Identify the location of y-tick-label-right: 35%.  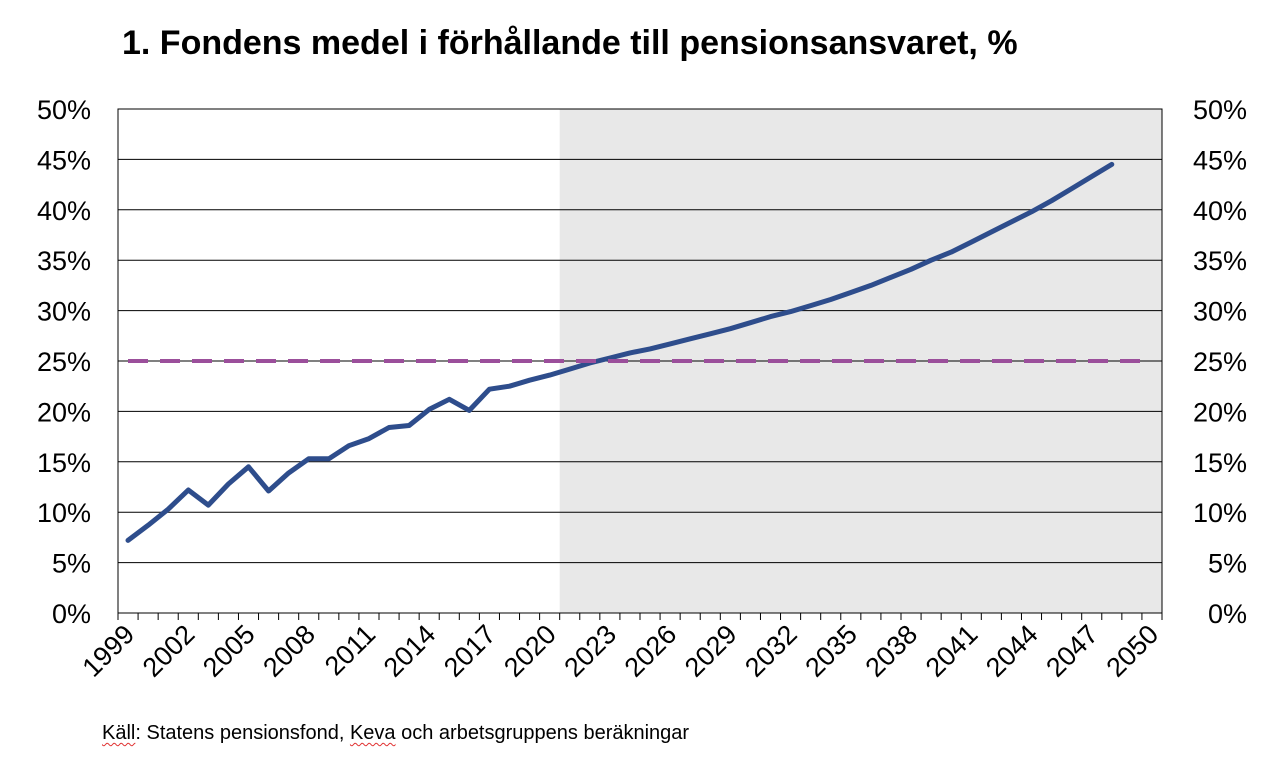
(1220, 261).